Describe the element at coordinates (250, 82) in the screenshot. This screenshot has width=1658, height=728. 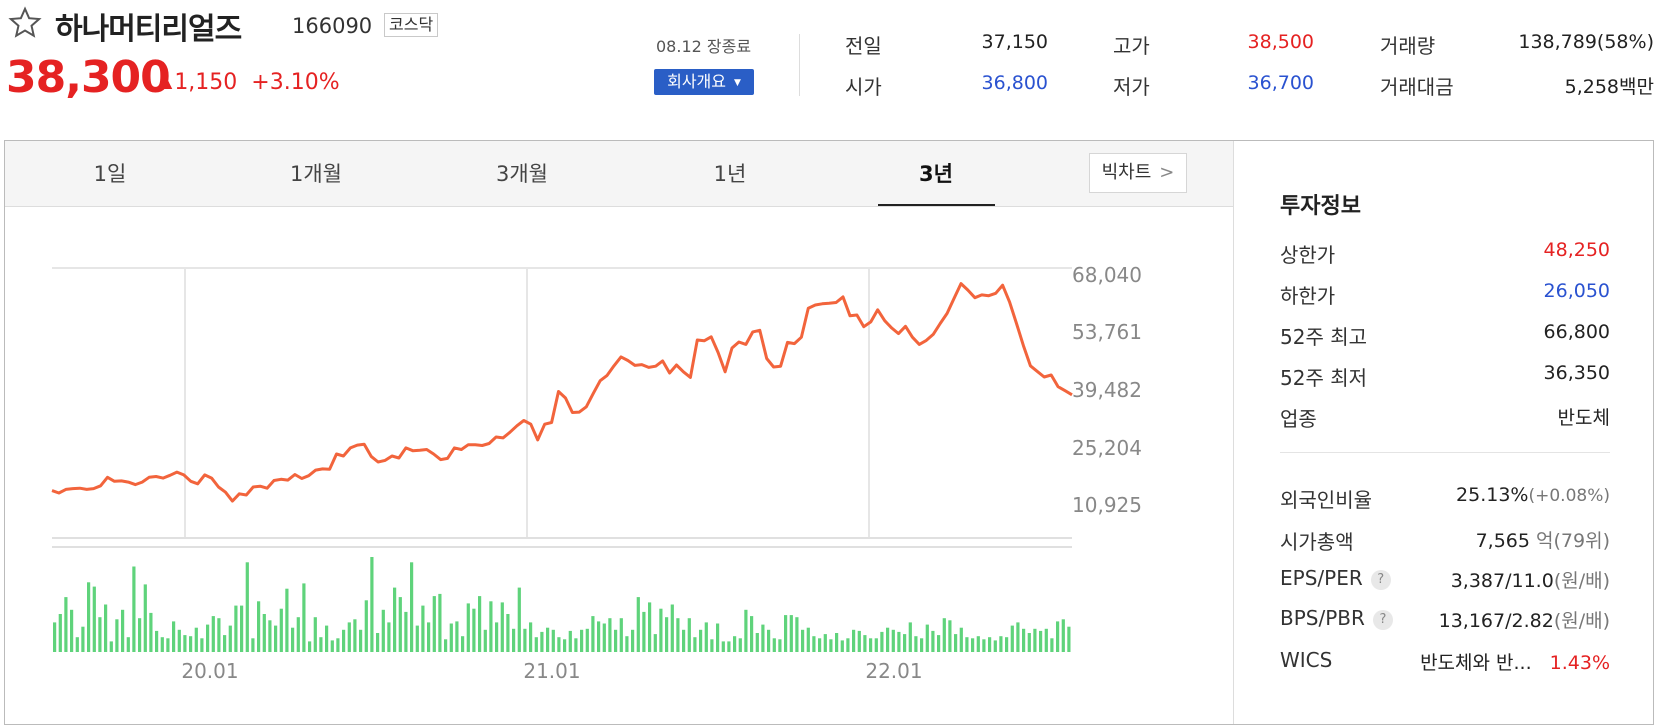
I see `price-change: ▲1,150 +3.10%` at that location.